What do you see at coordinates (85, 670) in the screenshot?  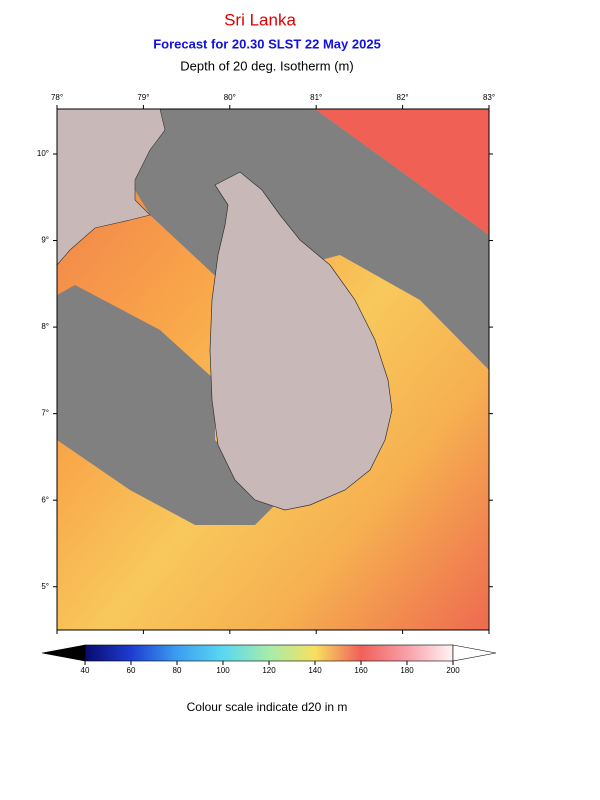 I see `colorbar-tick-label: 40` at bounding box center [85, 670].